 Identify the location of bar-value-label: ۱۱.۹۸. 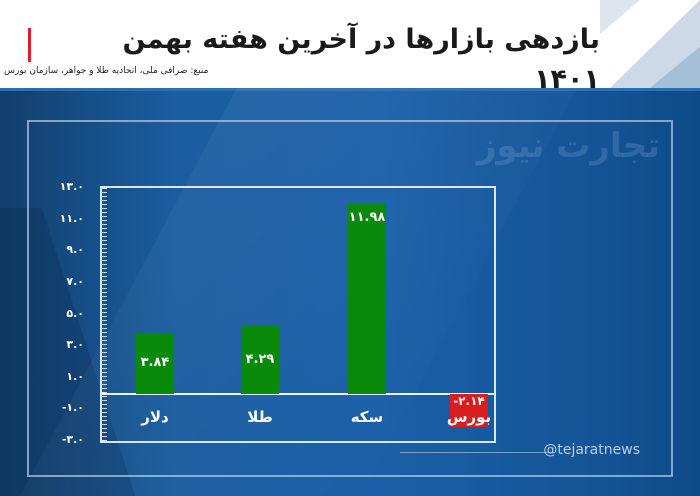
(367, 218).